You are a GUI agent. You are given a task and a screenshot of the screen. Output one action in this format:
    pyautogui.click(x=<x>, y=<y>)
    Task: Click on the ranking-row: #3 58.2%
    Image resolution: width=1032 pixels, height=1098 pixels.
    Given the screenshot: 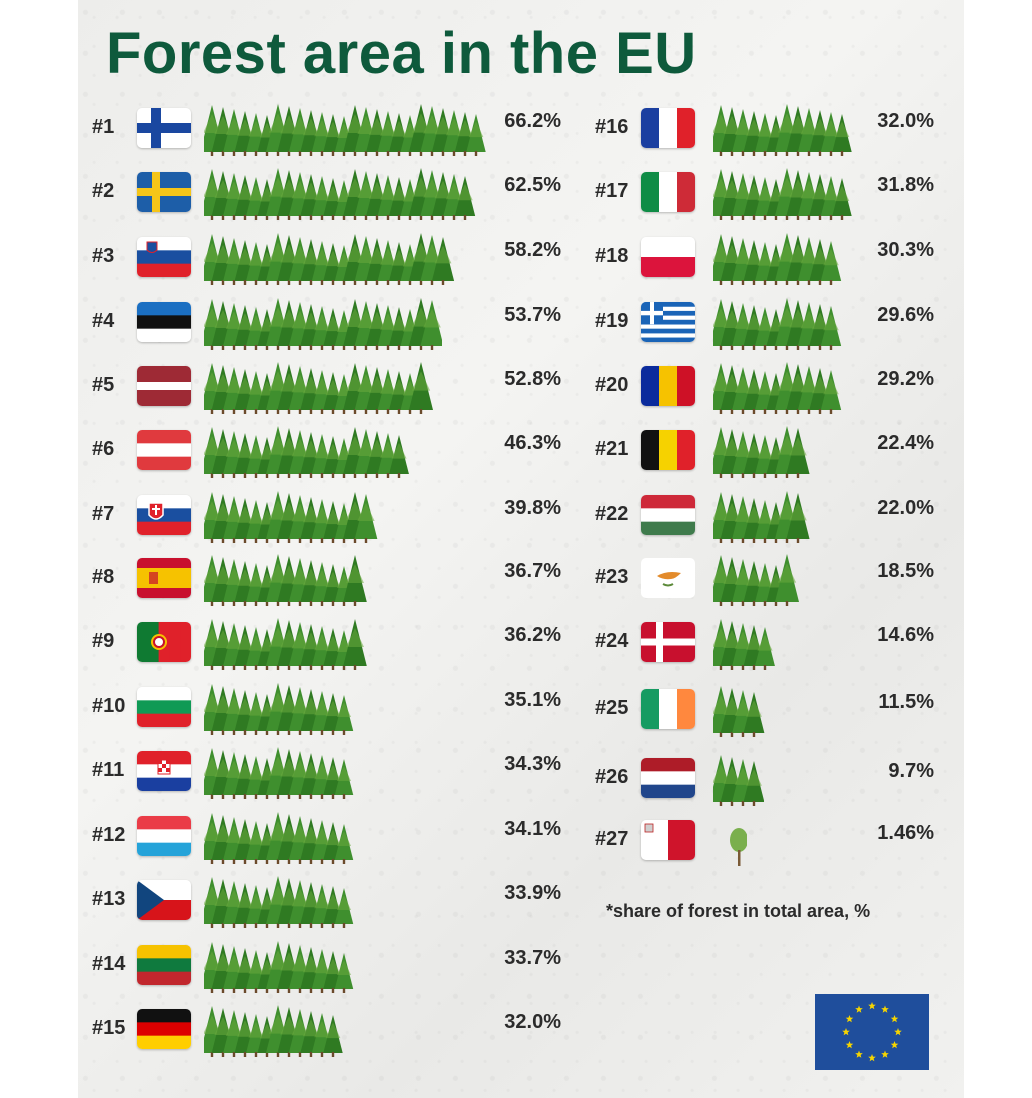 What is the action you would take?
    pyautogui.click(x=516, y=257)
    